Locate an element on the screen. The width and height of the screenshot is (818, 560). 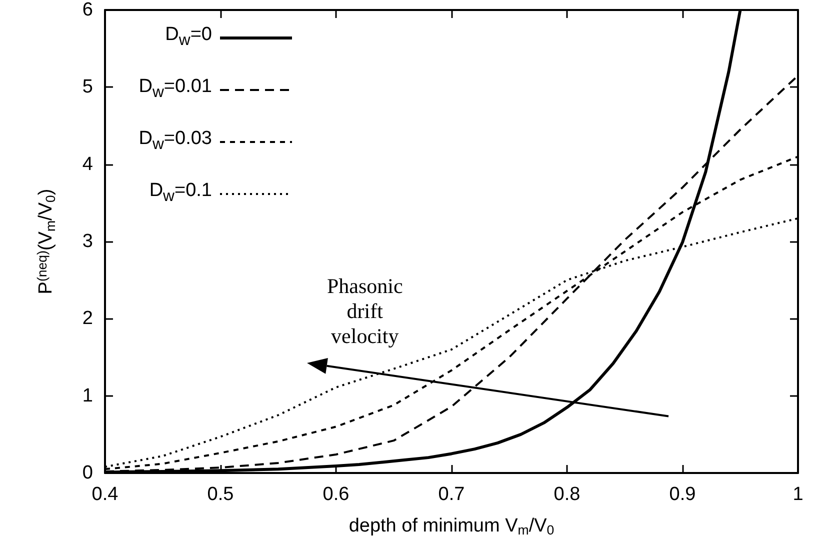
annotation: Phasonic drift velocity is located at coordinates (364, 311).